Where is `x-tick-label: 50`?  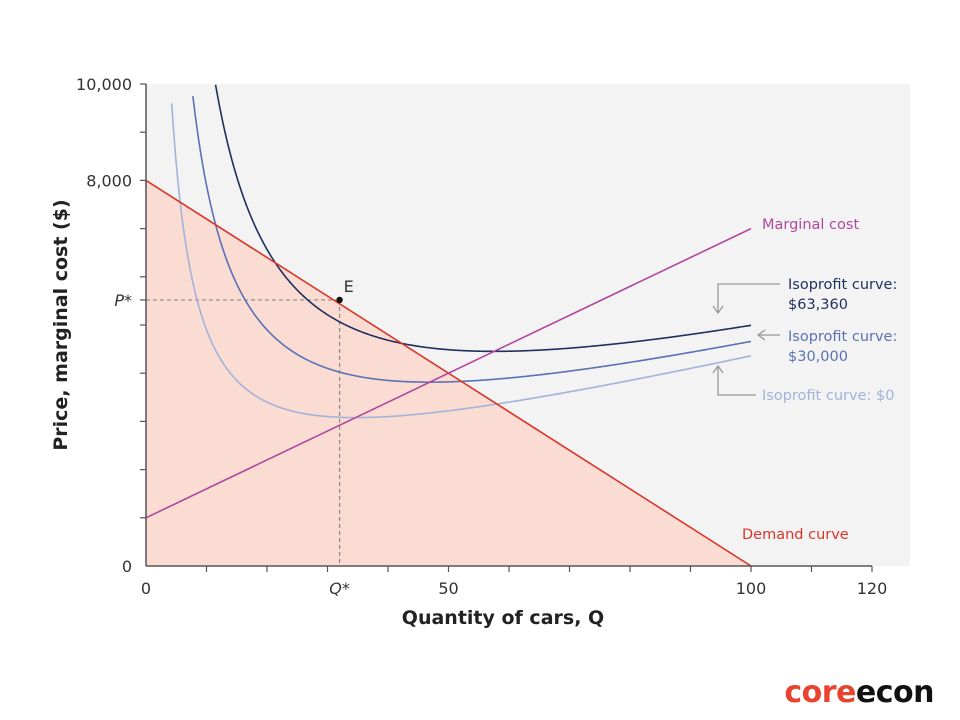 x-tick-label: 50 is located at coordinates (448, 588).